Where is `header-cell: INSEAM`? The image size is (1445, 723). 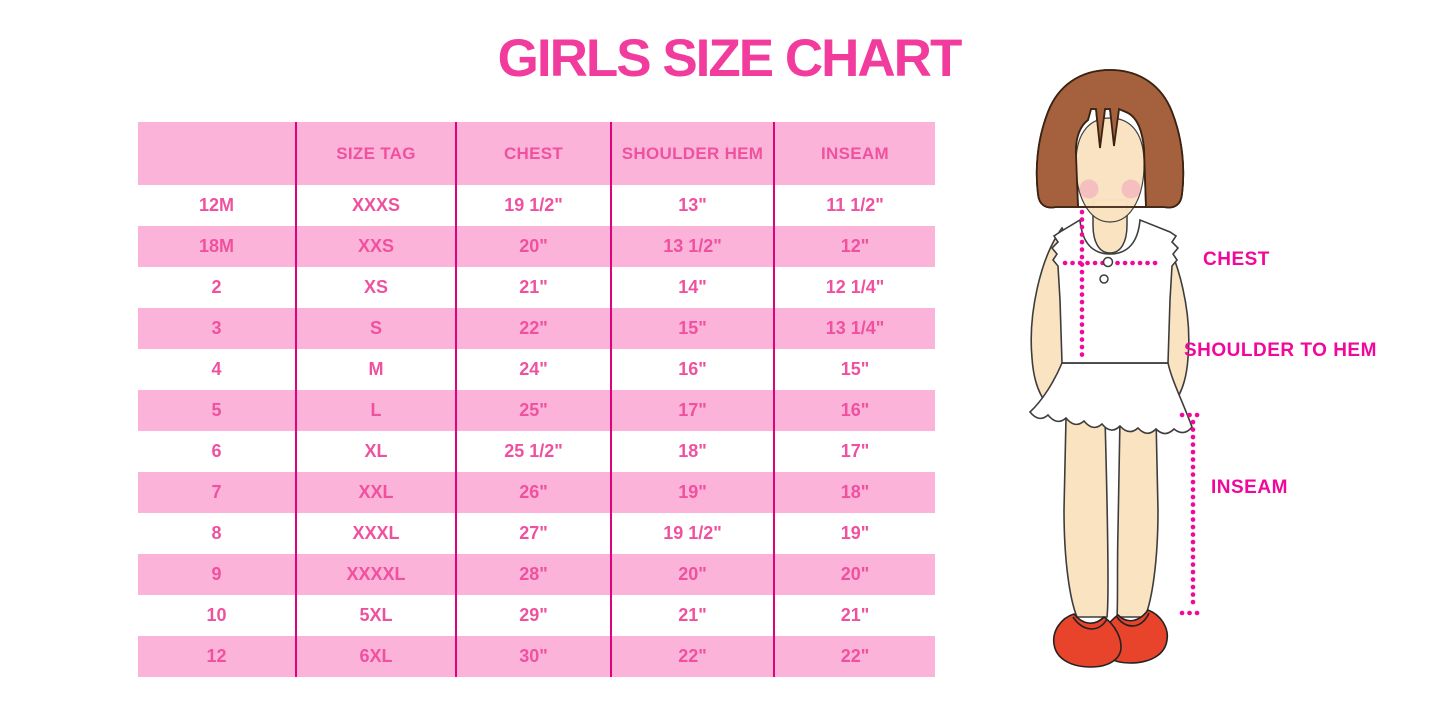 header-cell: INSEAM is located at coordinates (855, 153).